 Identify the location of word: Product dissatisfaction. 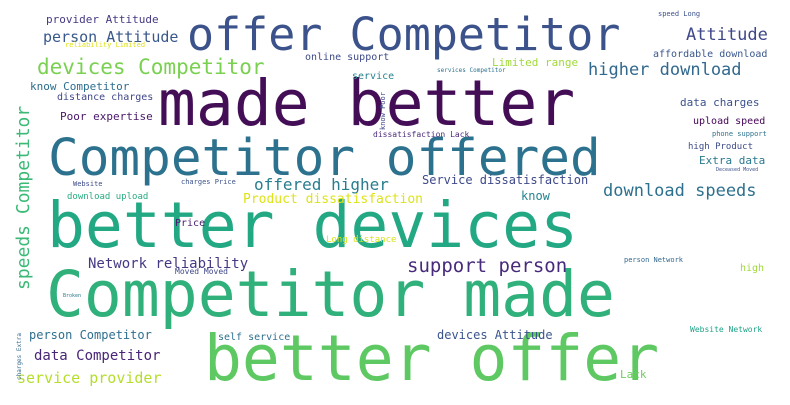
(333, 199).